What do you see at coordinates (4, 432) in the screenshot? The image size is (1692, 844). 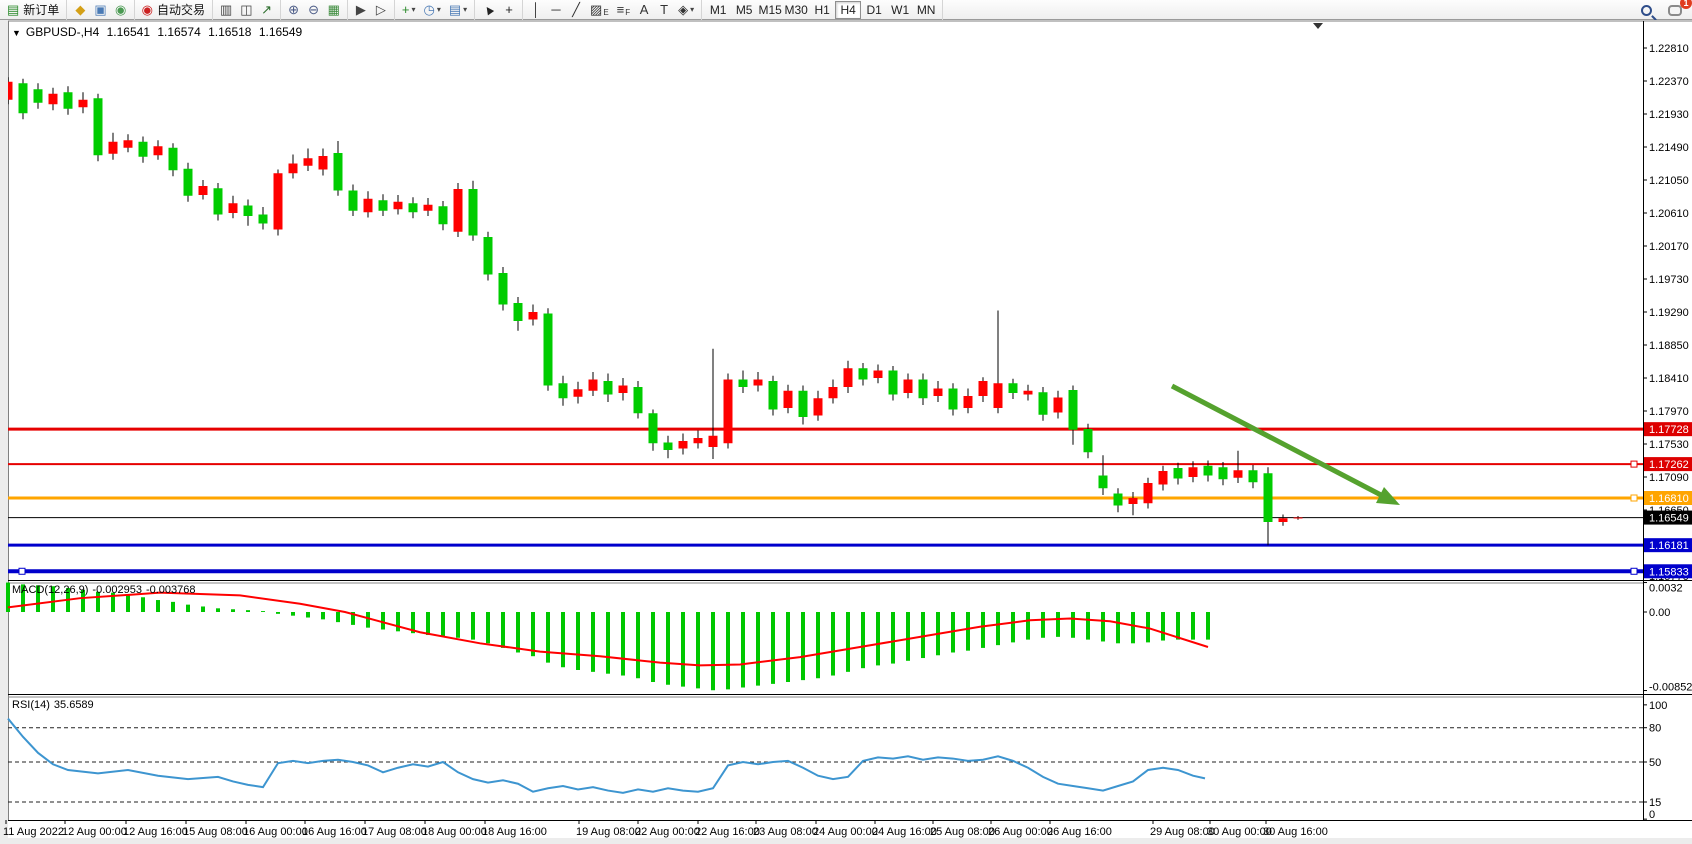 I see `left-gutter` at bounding box center [4, 432].